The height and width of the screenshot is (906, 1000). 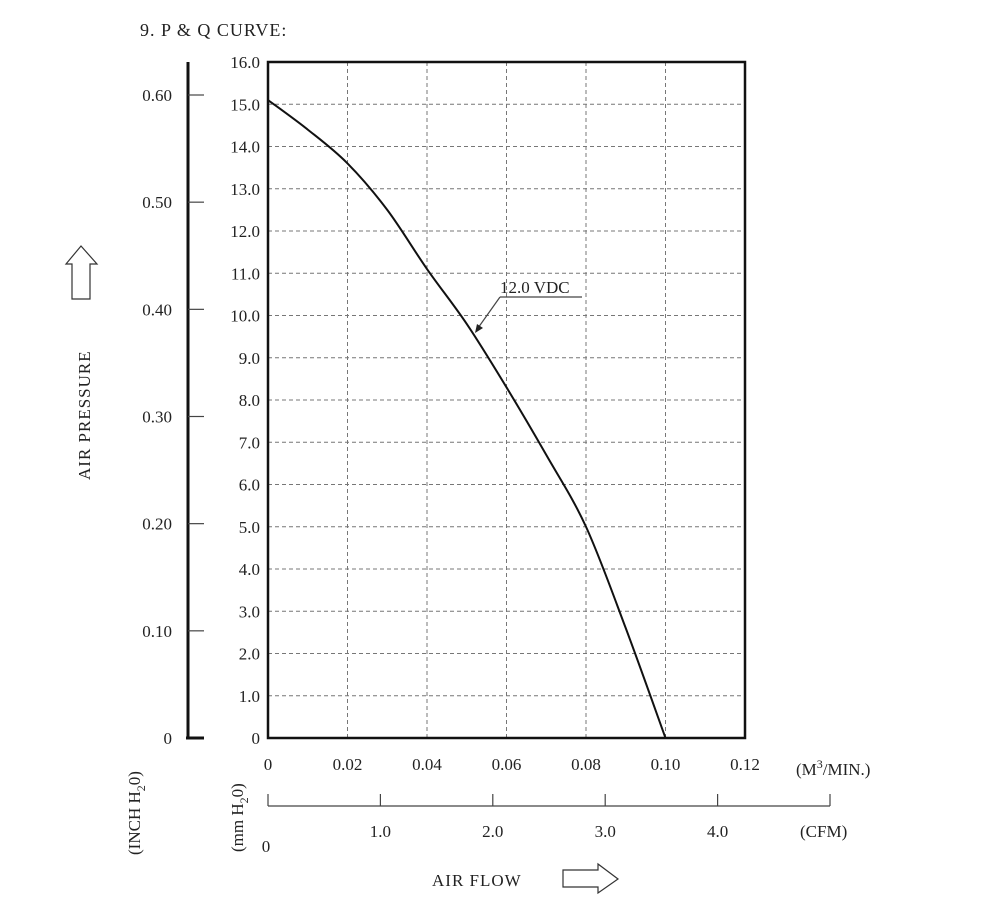 I want to click on x2-tick-label: 0, so click(x=266, y=846).